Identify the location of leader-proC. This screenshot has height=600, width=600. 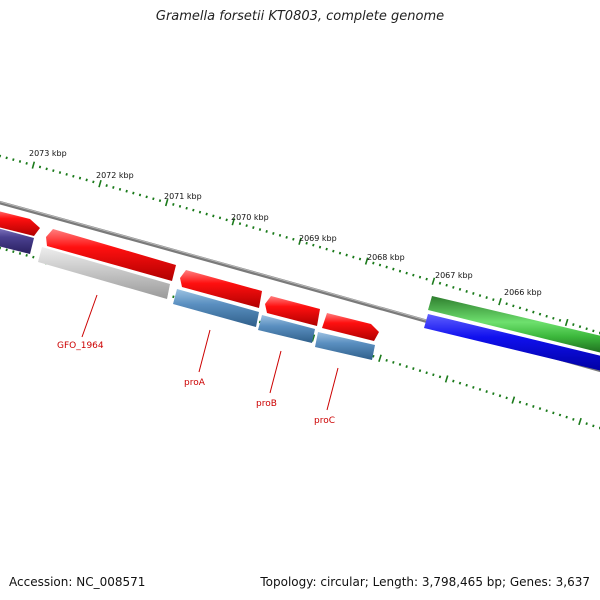
(332, 389).